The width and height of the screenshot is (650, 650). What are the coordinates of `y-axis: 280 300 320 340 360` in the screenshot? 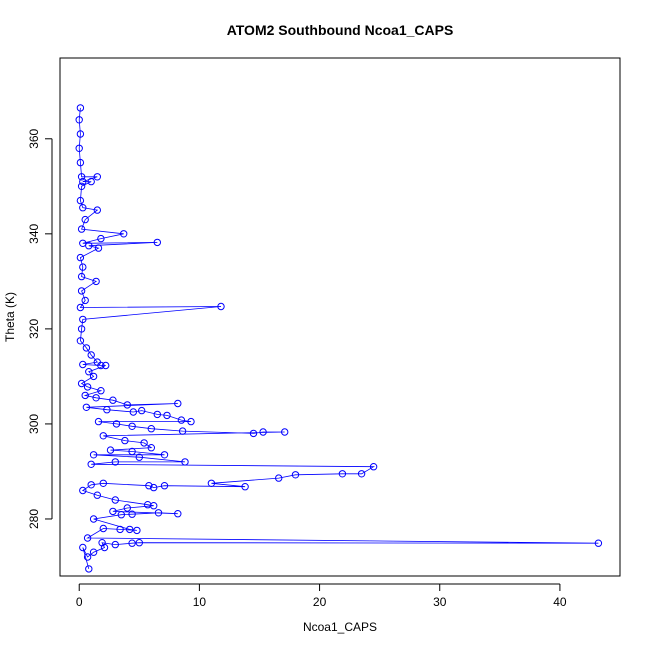 It's located at (40, 328).